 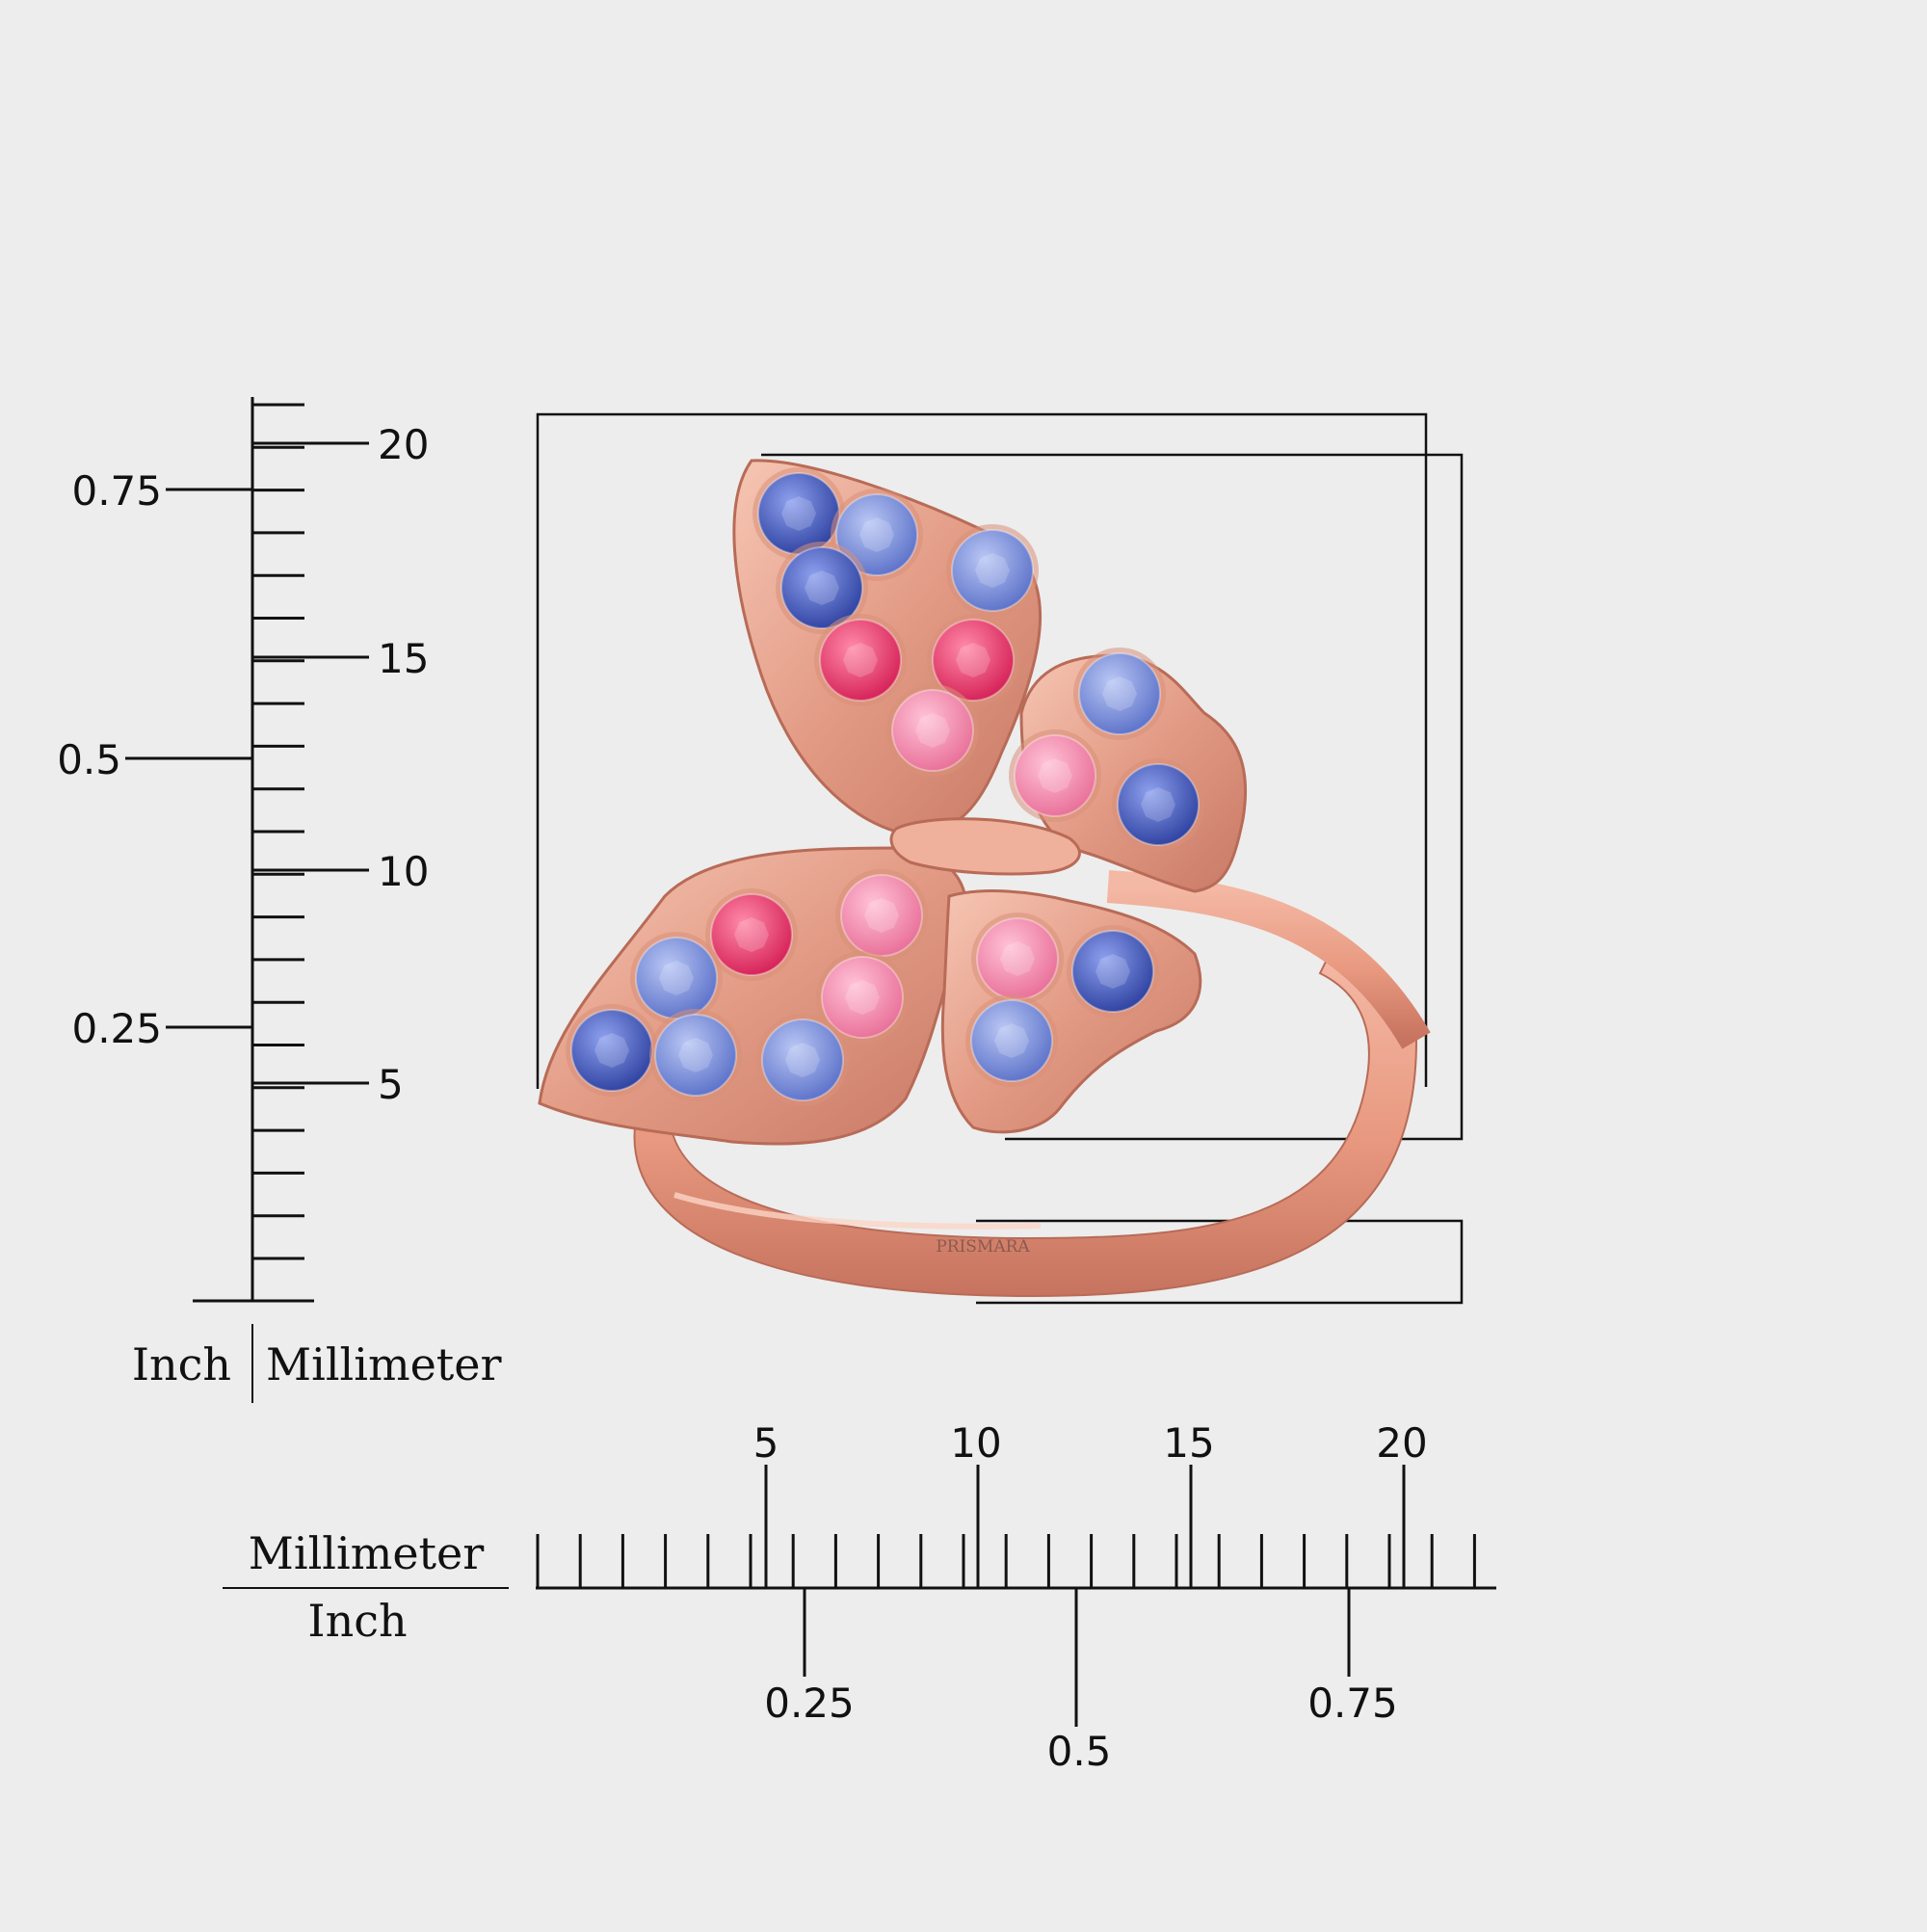 I want to click on vertical-ruler, so click(x=247, y=900).